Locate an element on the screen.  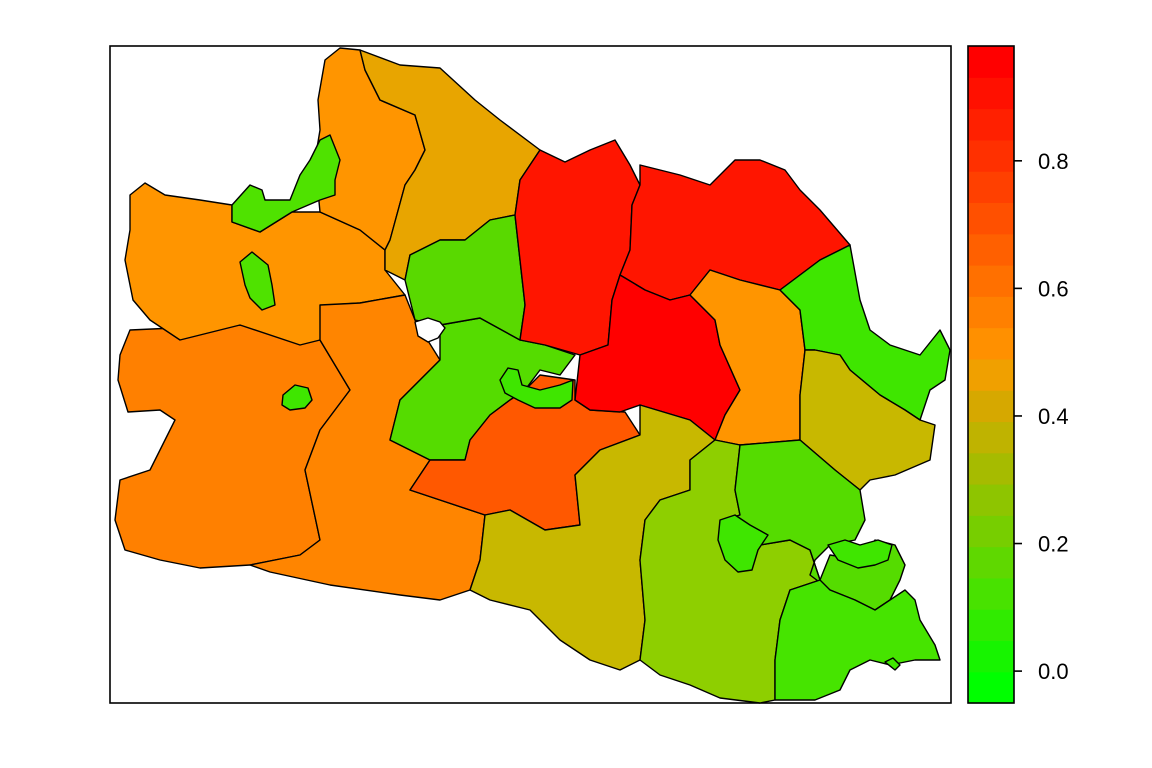
legend-tick-label: 0.0 is located at coordinates (1053, 671).